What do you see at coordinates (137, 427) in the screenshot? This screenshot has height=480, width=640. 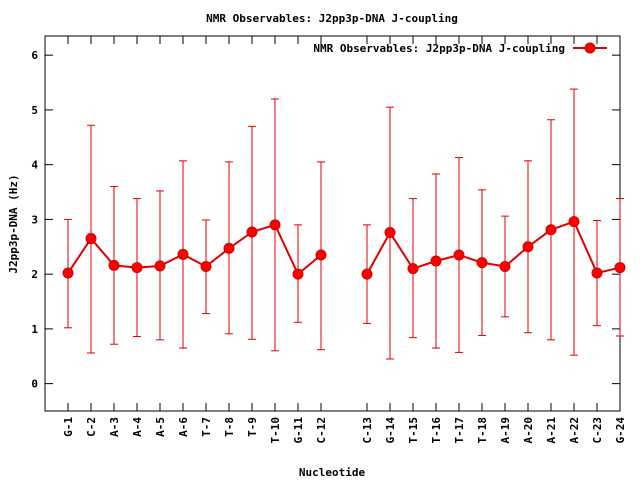 I see `x-tick-label: A-4` at bounding box center [137, 427].